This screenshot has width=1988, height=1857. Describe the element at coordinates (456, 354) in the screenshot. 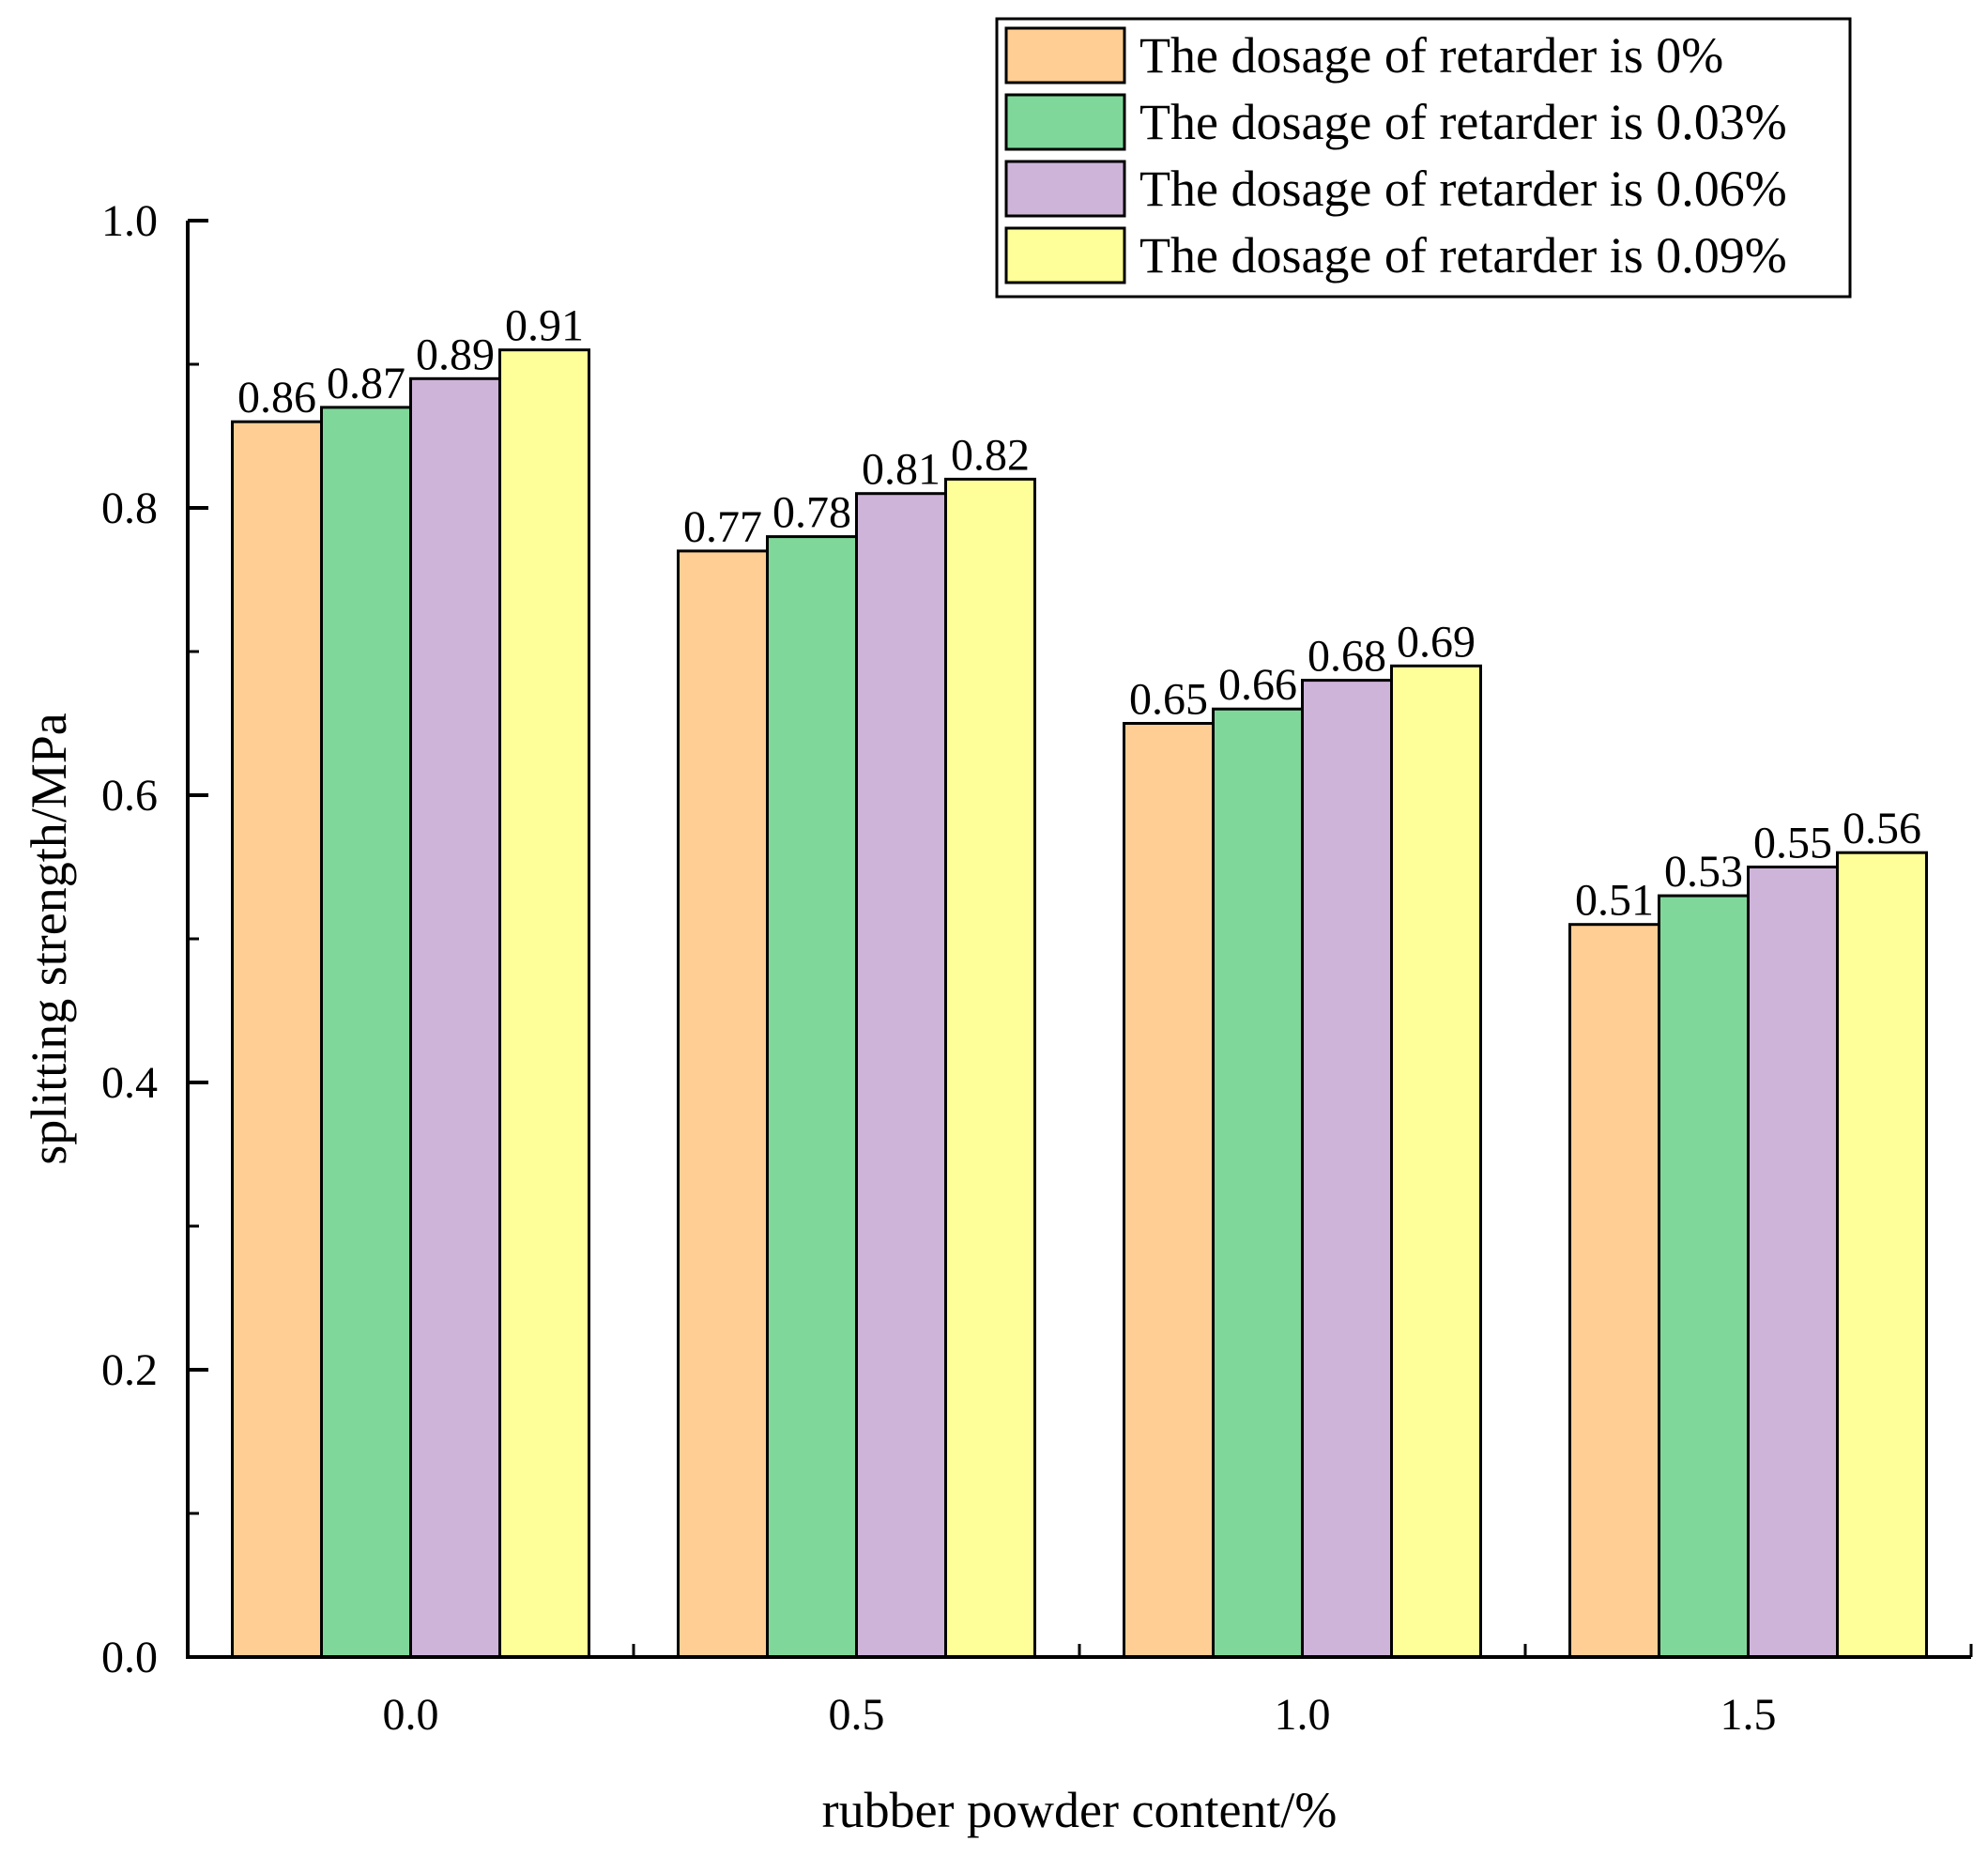

I see `data-label: 0.89` at that location.